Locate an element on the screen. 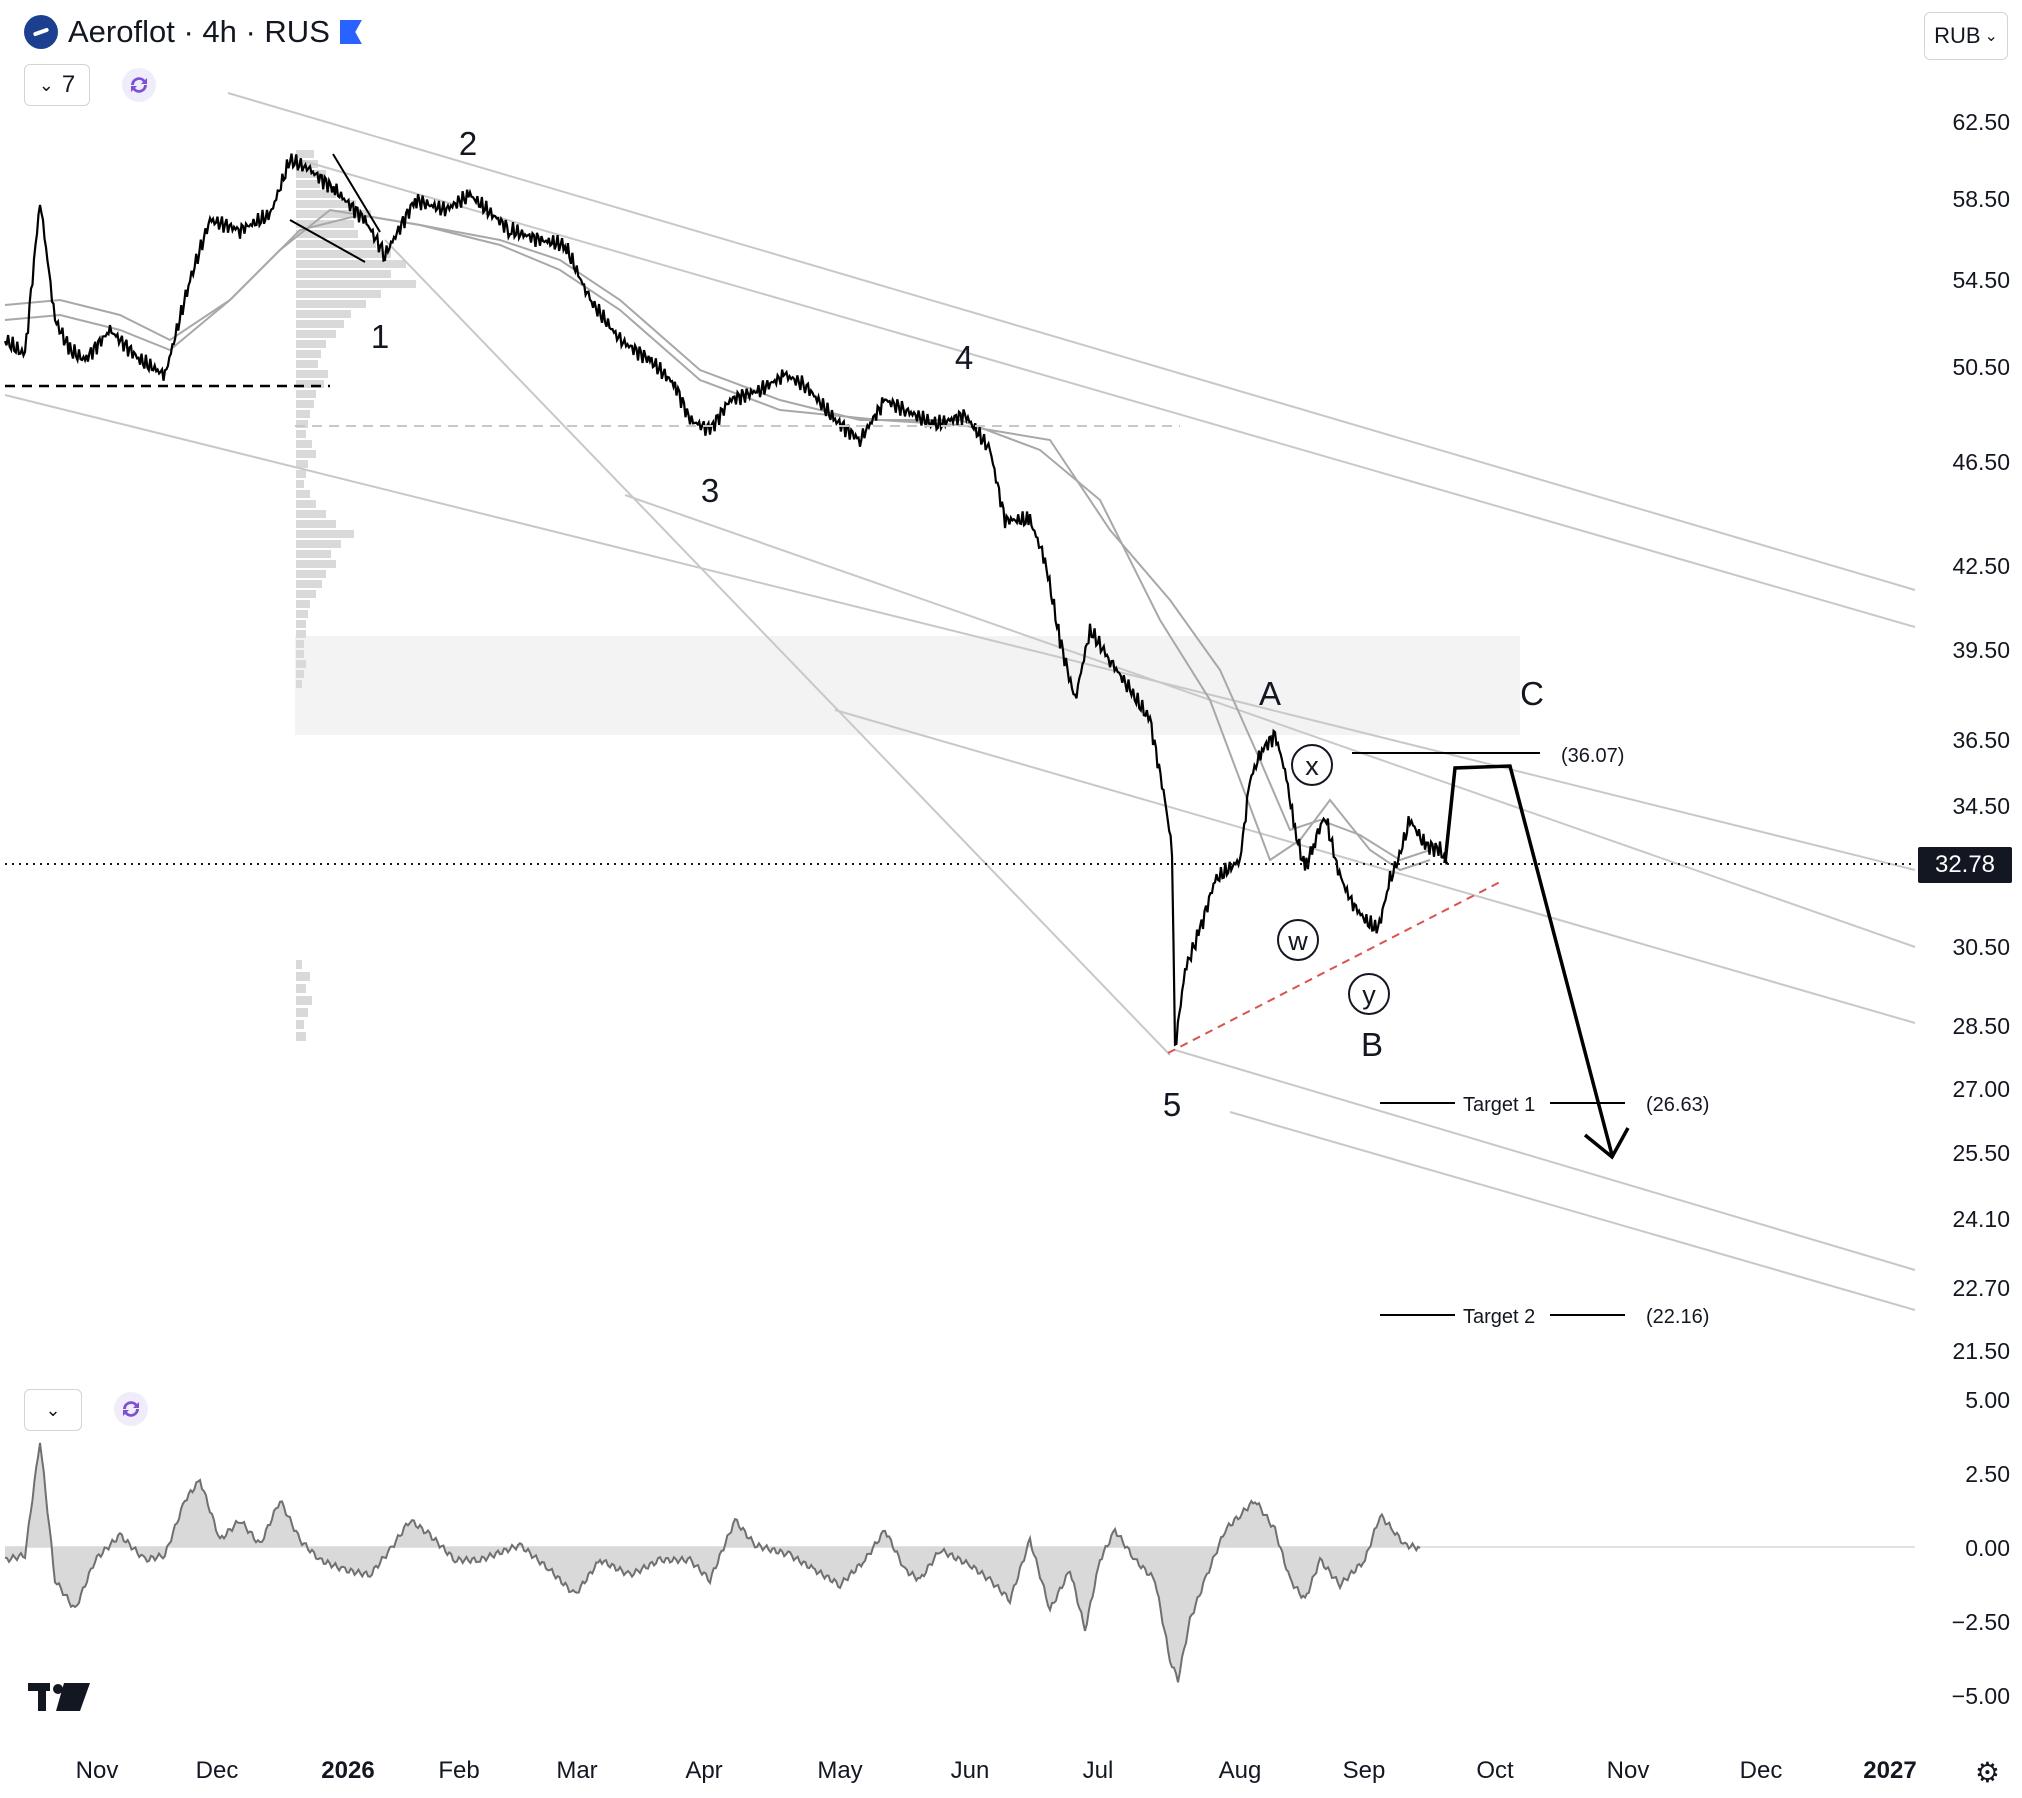 This screenshot has width=2022, height=1798. date-label: Aug is located at coordinates (1240, 1770).